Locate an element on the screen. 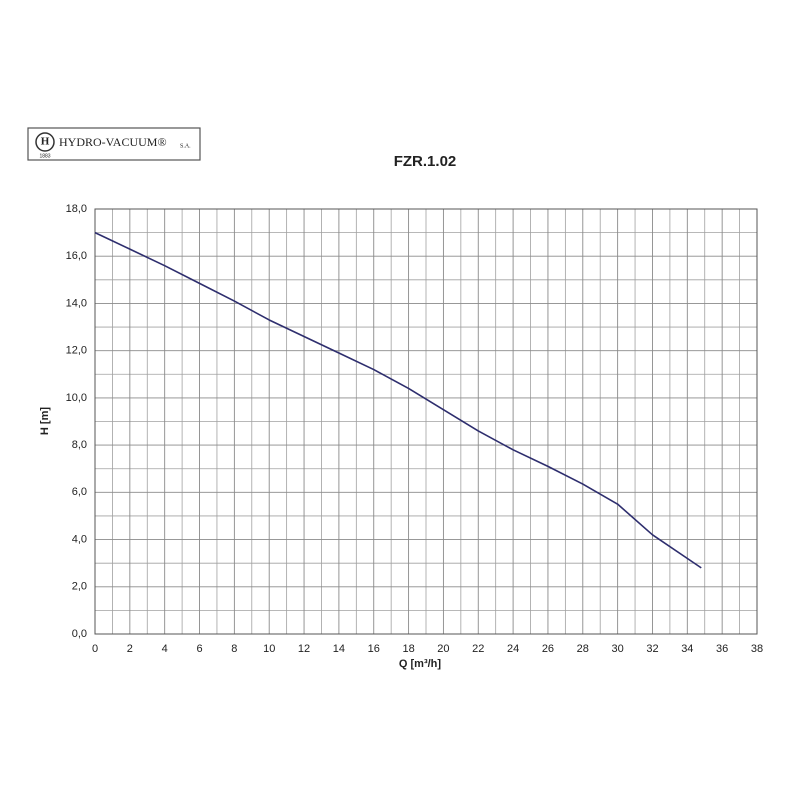 This screenshot has width=800, height=800. x-tick-label: 8 is located at coordinates (234, 649).